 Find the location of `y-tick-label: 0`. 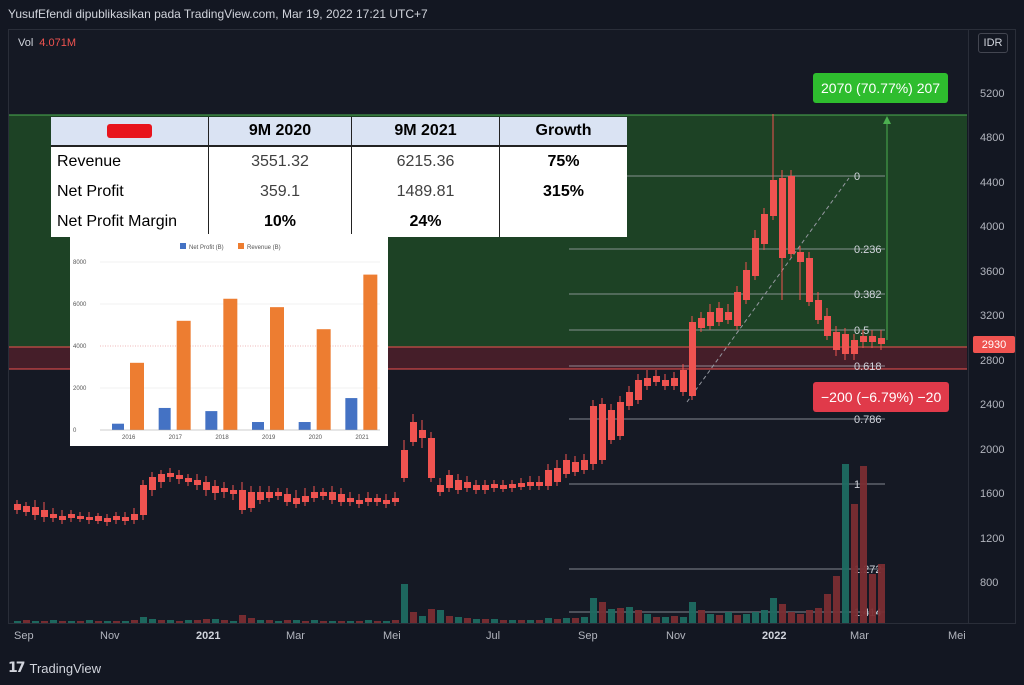

y-tick-label: 0 is located at coordinates (75, 431).